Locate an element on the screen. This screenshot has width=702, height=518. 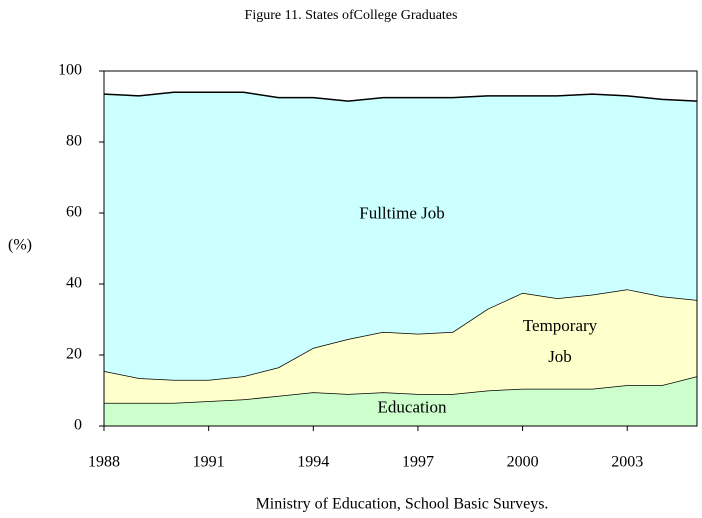
x-tick-label: 2000 is located at coordinates (523, 462).